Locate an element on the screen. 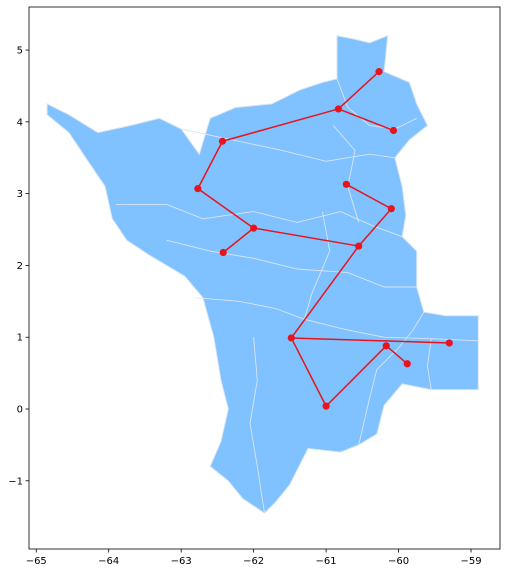 The height and width of the screenshot is (575, 506). x-tick-label: −61 is located at coordinates (326, 561).